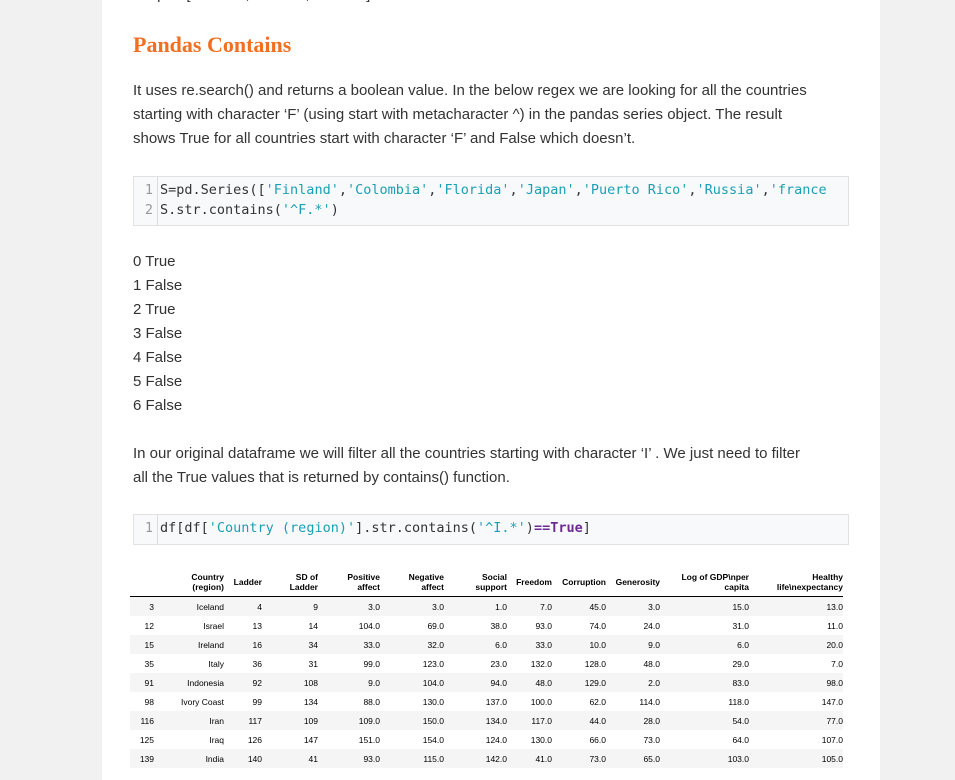 The image size is (955, 780). Describe the element at coordinates (371, 663) in the screenshot. I see `table-cell: 99.0` at that location.